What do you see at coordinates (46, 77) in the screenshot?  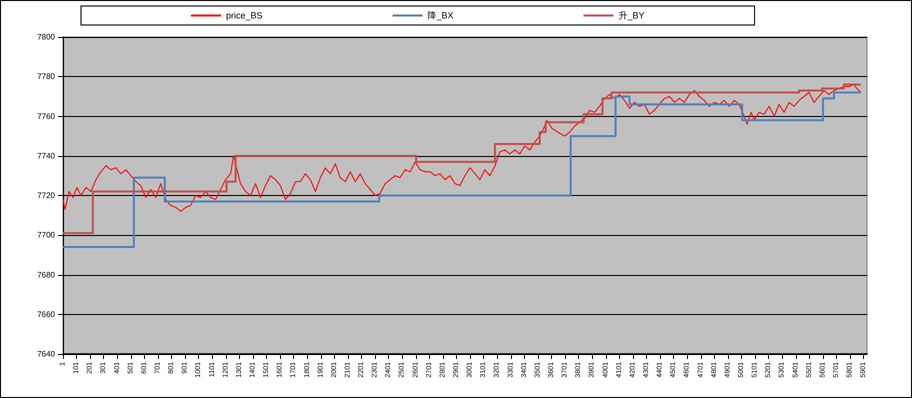 I see `y-tick-label: 7780` at bounding box center [46, 77].